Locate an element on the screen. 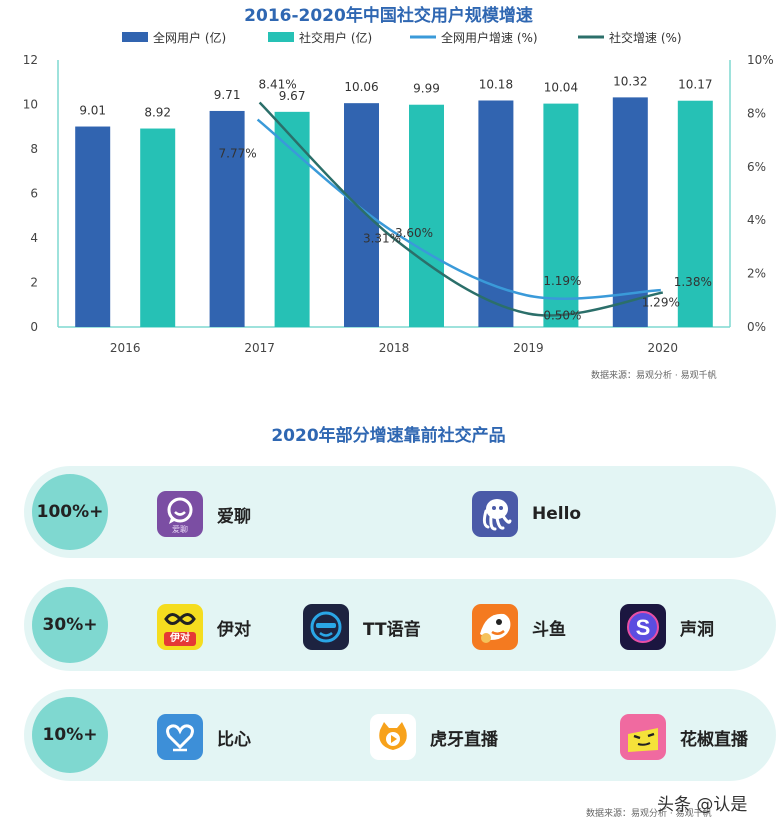 The width and height of the screenshot is (777, 823). y-left-tick-label: 12 is located at coordinates (30, 60).